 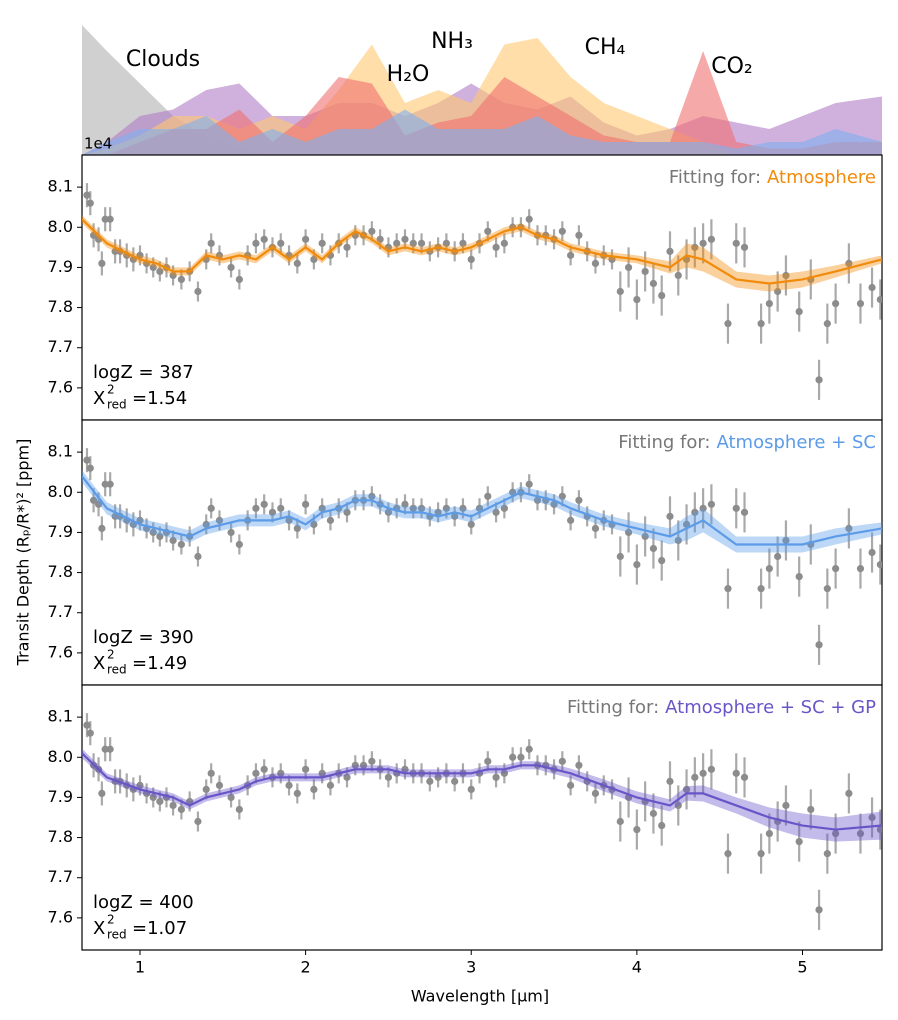 What do you see at coordinates (60, 611) in the screenshot?
I see `y-tick-label: 7.7` at bounding box center [60, 611].